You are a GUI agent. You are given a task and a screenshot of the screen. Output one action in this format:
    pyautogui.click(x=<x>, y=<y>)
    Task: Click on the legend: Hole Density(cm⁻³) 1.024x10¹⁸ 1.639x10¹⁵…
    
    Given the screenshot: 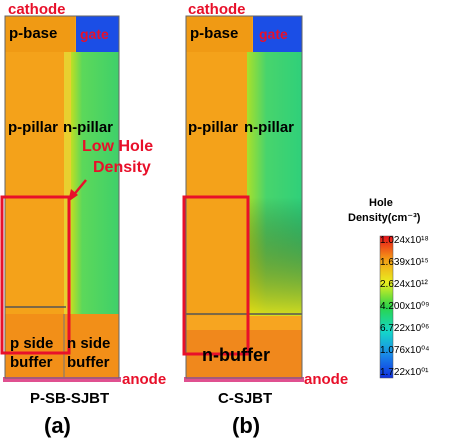 What is the action you would take?
    pyautogui.click(x=411, y=291)
    